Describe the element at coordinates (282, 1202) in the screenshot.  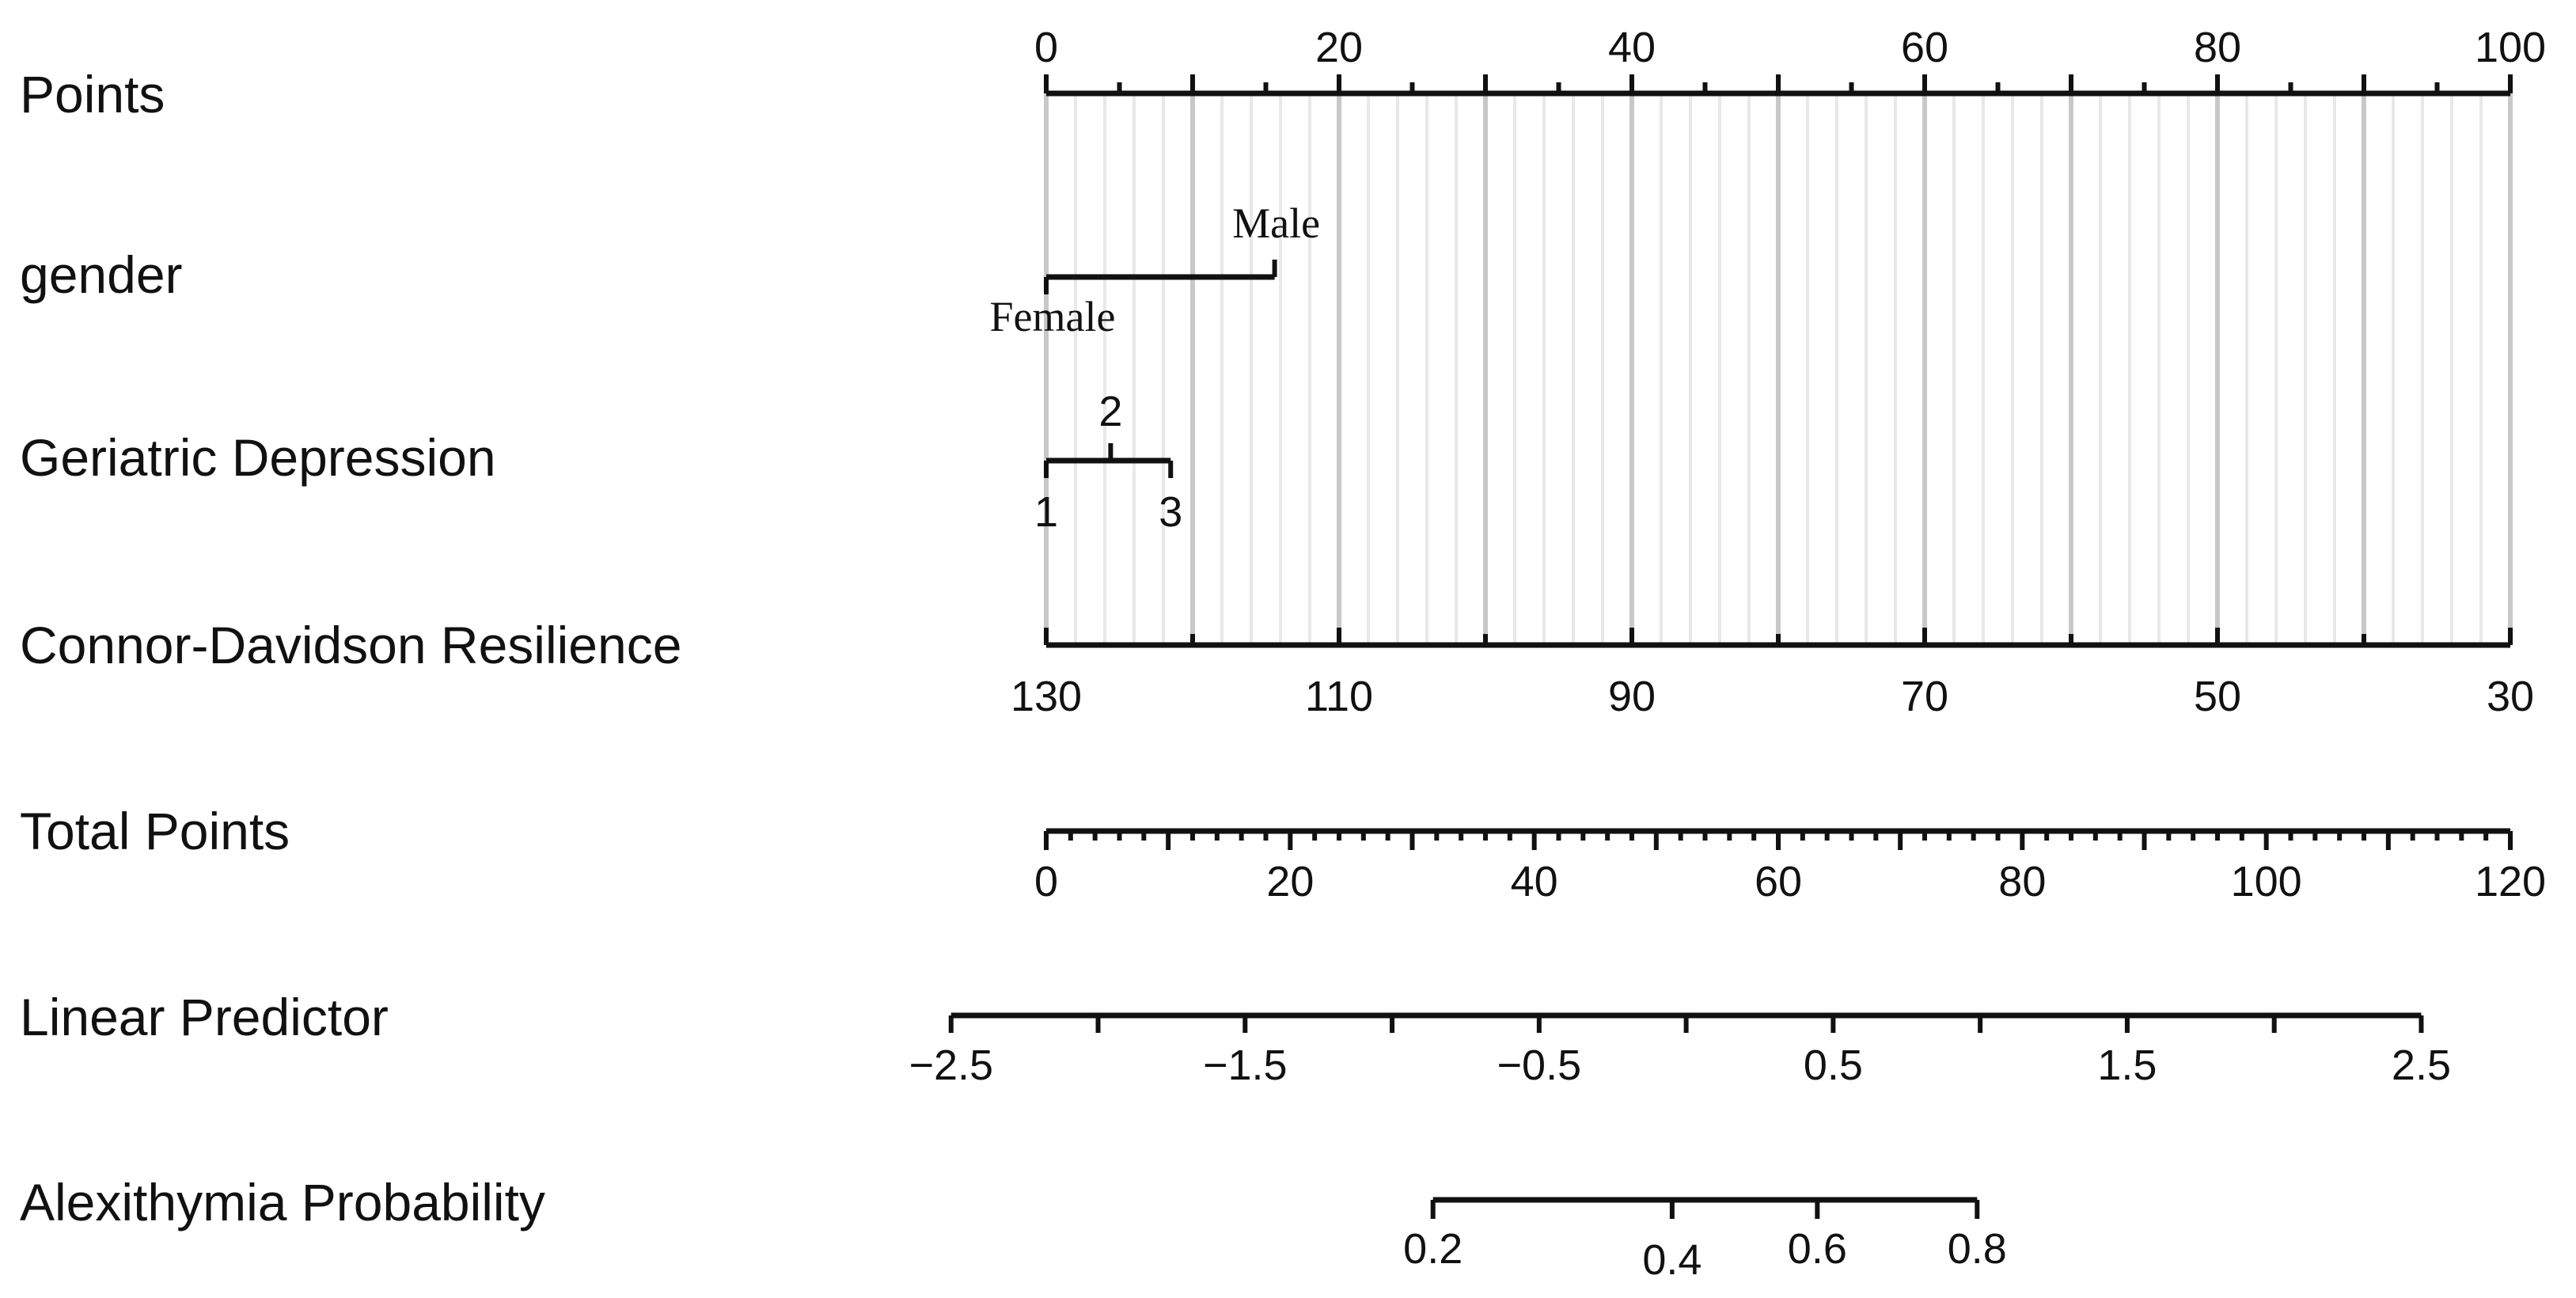
I see `row-label-alexithymia-probability: Alexithymia Probability` at that location.